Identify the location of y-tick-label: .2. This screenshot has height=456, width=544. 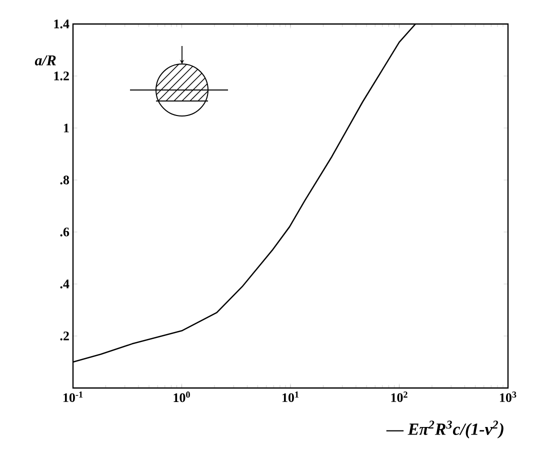
(64, 336).